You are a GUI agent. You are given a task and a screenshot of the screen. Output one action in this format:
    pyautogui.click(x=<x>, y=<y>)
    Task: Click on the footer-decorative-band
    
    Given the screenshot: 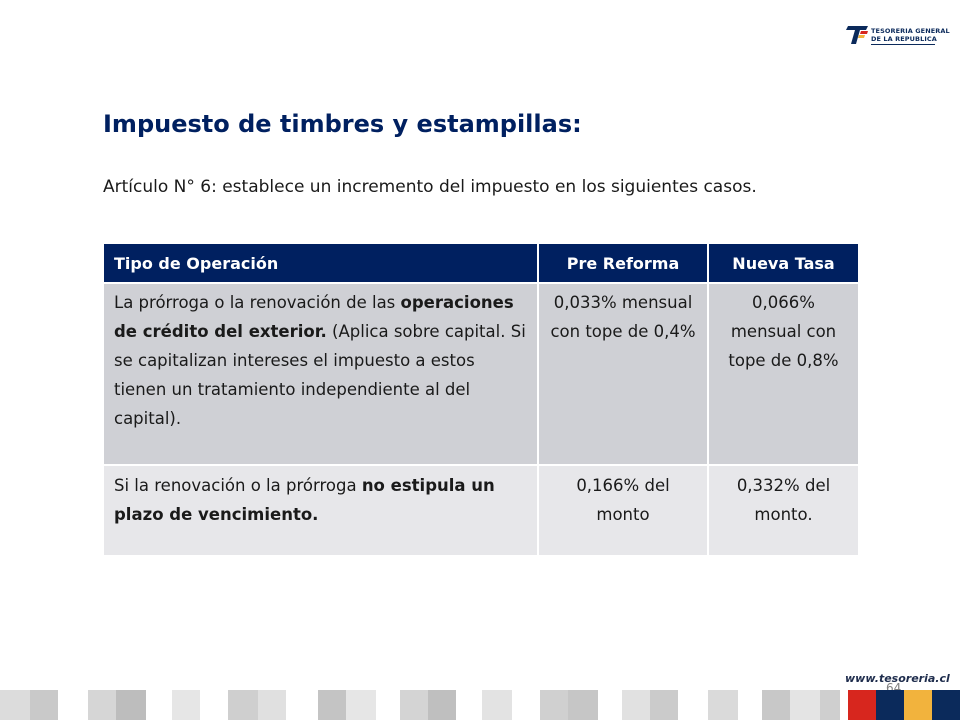 What is the action you would take?
    pyautogui.click(x=480, y=705)
    